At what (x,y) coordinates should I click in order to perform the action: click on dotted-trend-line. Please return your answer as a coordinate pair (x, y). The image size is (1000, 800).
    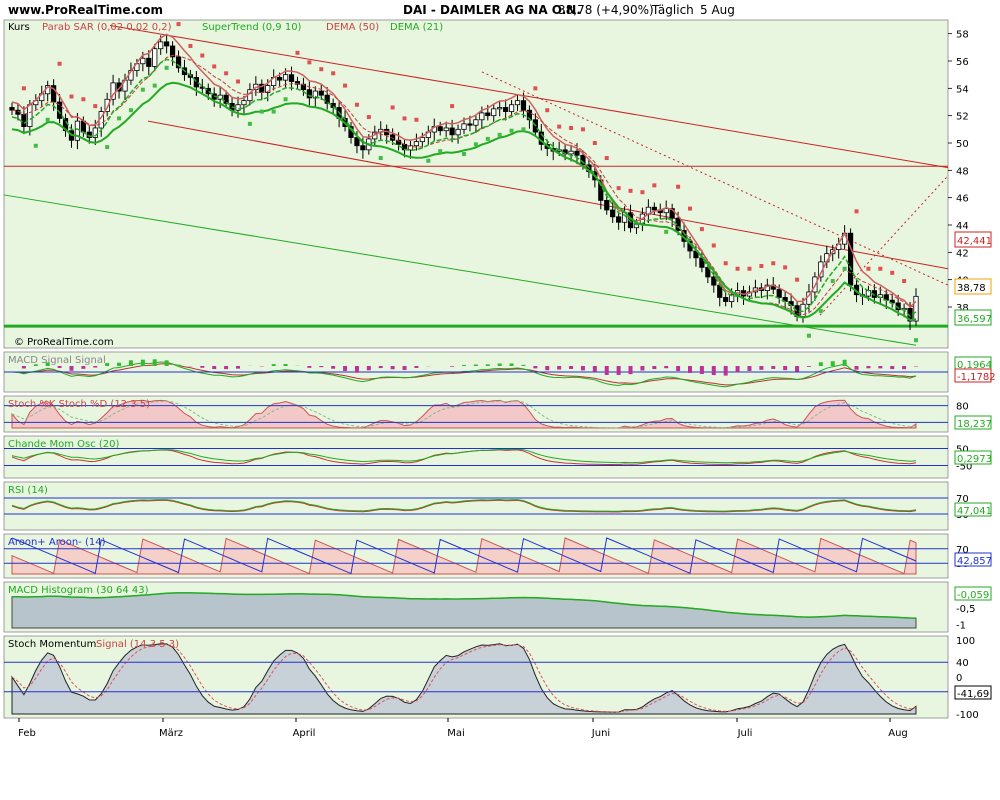
    Looking at the image, I should click on (715, 178).